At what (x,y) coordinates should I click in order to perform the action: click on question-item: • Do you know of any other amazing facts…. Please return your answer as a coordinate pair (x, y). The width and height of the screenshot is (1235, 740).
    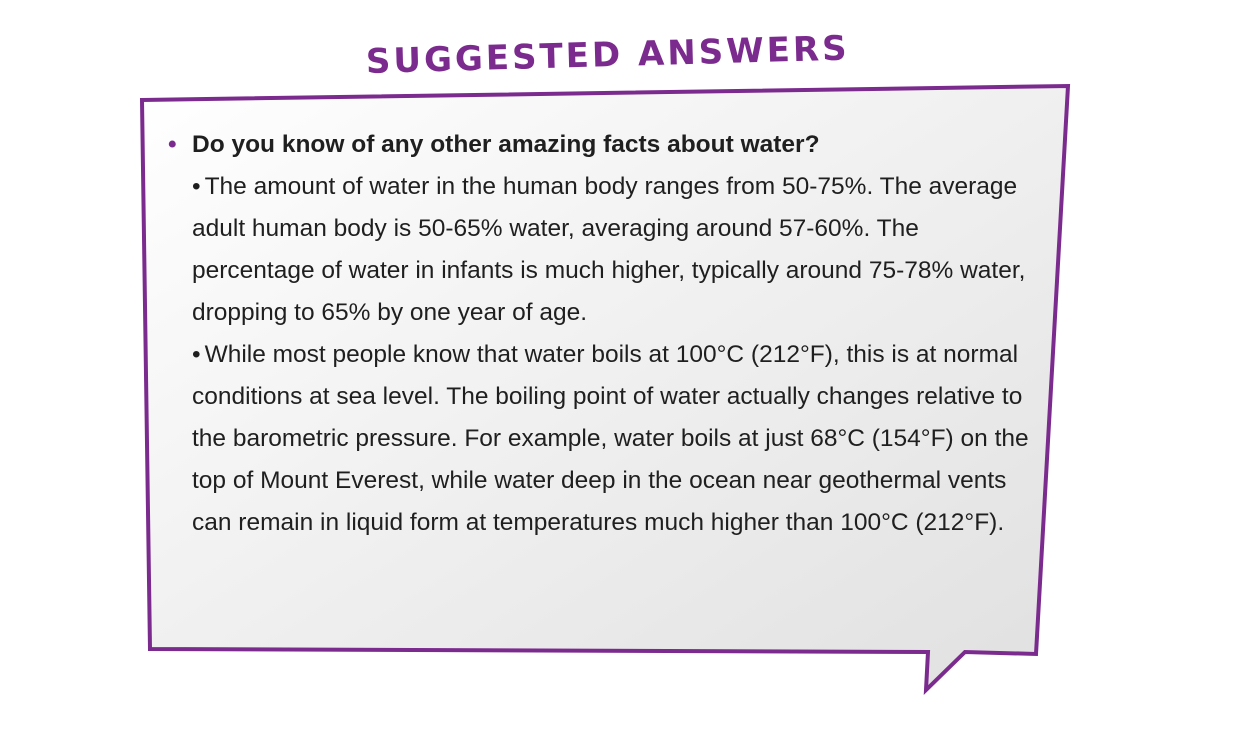
    Looking at the image, I should click on (608, 145).